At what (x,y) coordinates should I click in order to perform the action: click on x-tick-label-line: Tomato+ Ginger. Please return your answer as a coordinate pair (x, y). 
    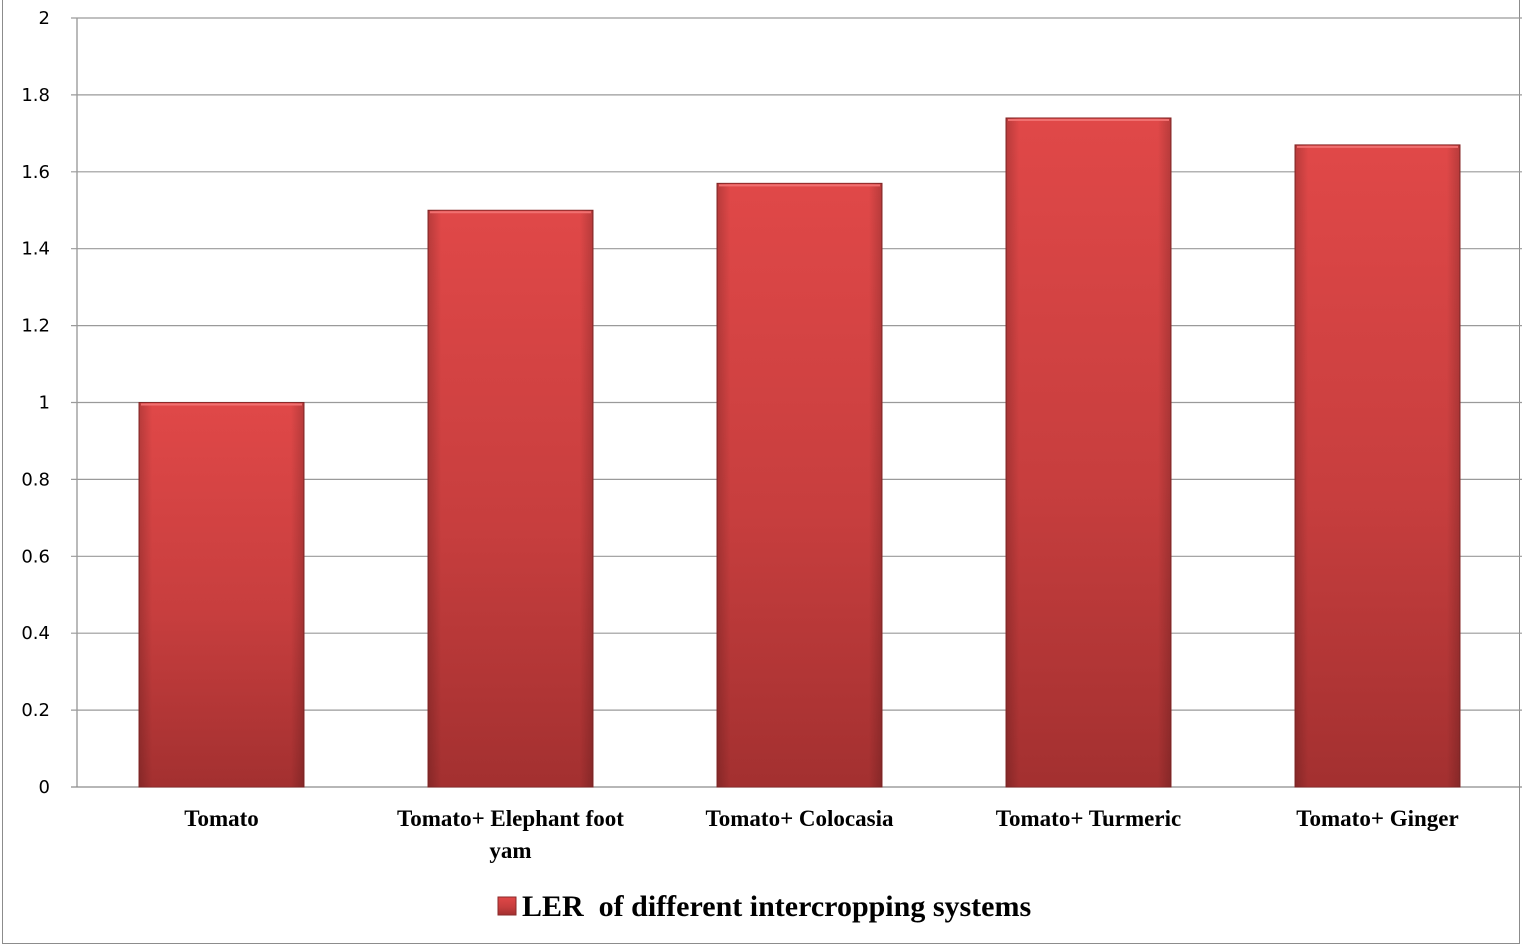
    Looking at the image, I should click on (1377, 818).